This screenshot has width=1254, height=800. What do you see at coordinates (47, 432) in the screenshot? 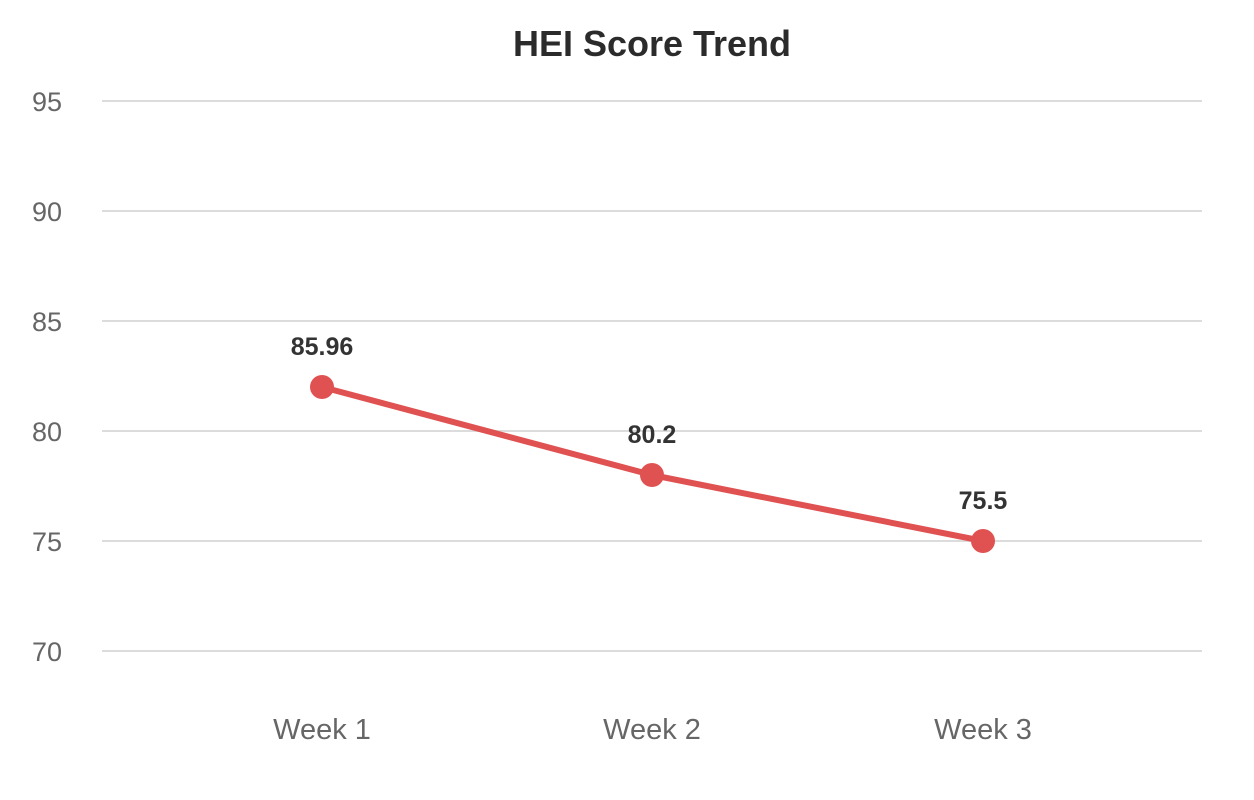
I see `y-tick-label: 80` at bounding box center [47, 432].